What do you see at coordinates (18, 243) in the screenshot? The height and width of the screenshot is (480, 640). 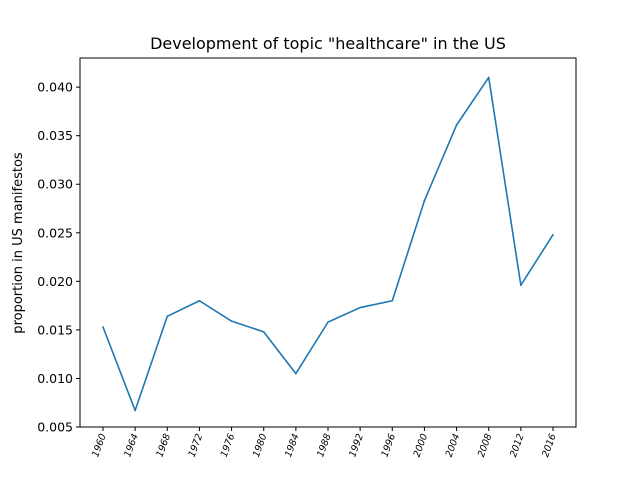 I see `y-axis-title: proportion in US manifestos` at bounding box center [18, 243].